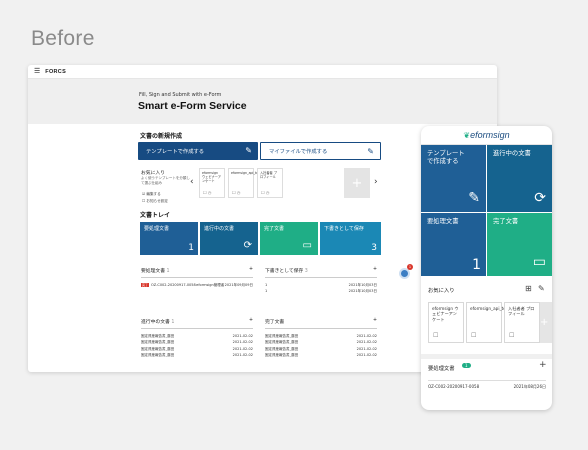 Image resolution: width=588 pixels, height=450 pixels. Describe the element at coordinates (476, 264) in the screenshot. I see `mobile-tile-pending-count: 1` at that location.